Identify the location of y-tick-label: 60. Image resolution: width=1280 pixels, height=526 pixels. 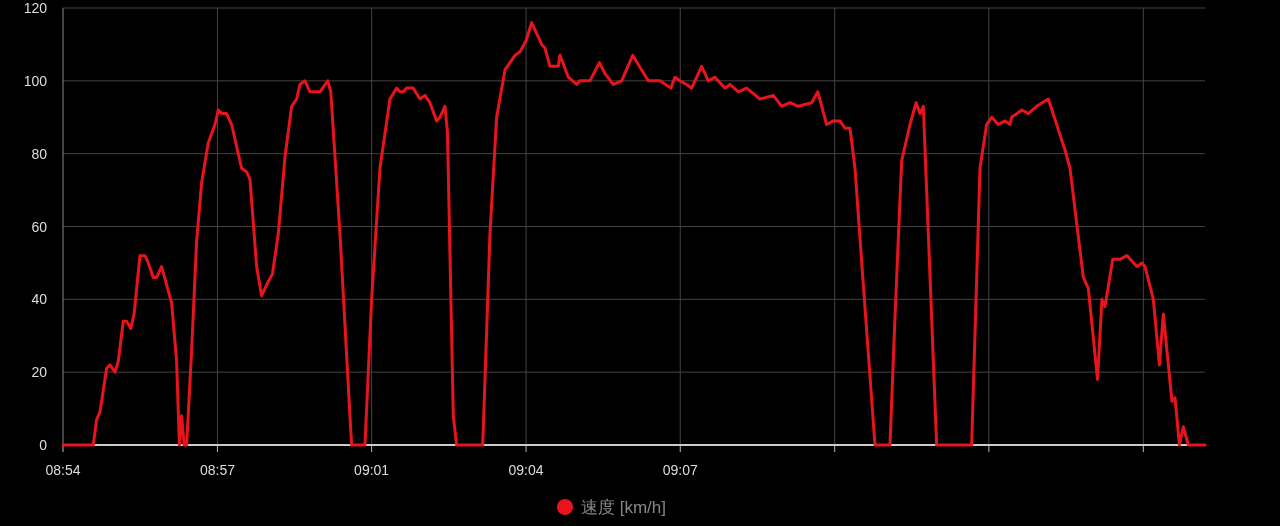
(39, 226).